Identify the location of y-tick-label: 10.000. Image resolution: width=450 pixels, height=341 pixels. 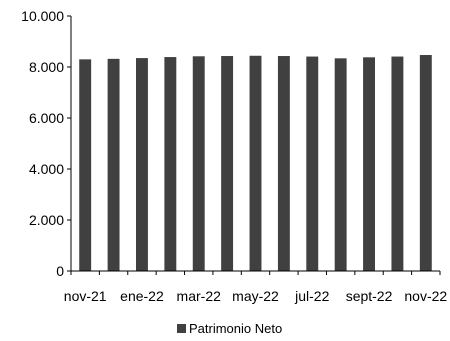
(42, 16).